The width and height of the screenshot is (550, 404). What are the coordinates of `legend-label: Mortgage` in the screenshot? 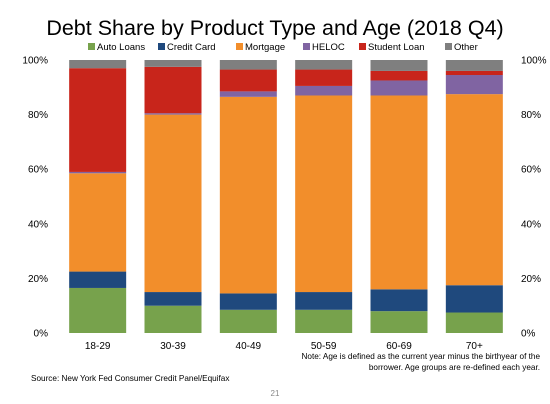 It's located at (265, 47).